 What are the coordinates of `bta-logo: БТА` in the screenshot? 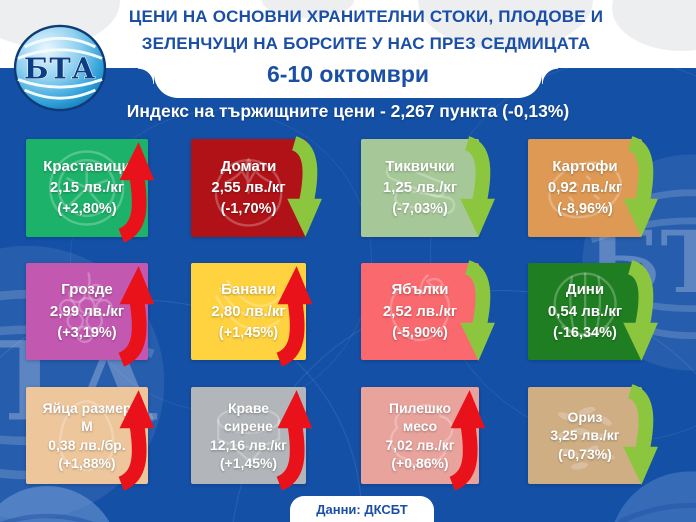 It's located at (60, 68).